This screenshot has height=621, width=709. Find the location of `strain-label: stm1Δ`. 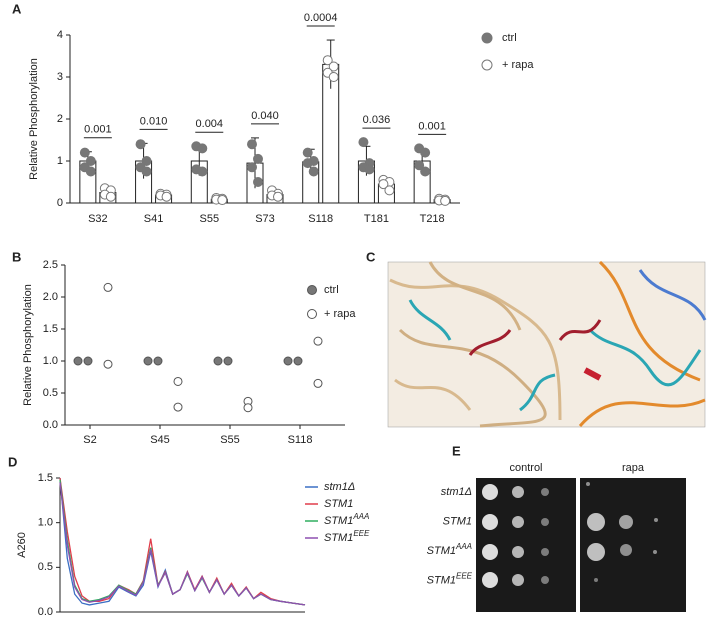

strain-label: stm1Δ is located at coordinates (456, 492).